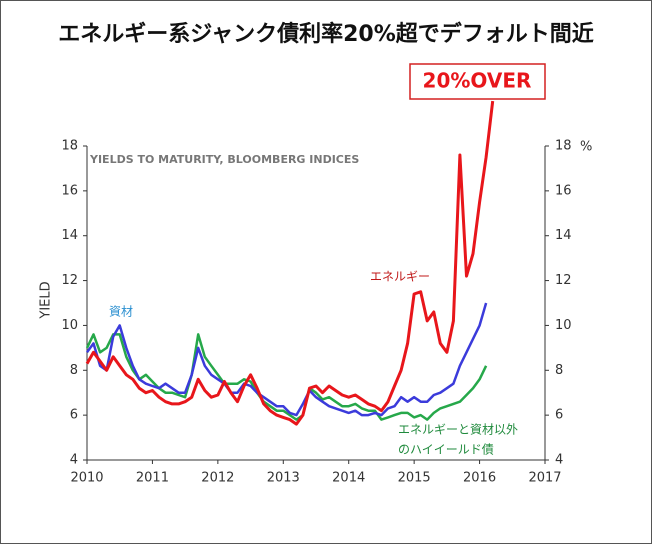 This screenshot has height=548, width=652. What do you see at coordinates (544, 478) in the screenshot?
I see `x-tick-label: 2017` at bounding box center [544, 478].